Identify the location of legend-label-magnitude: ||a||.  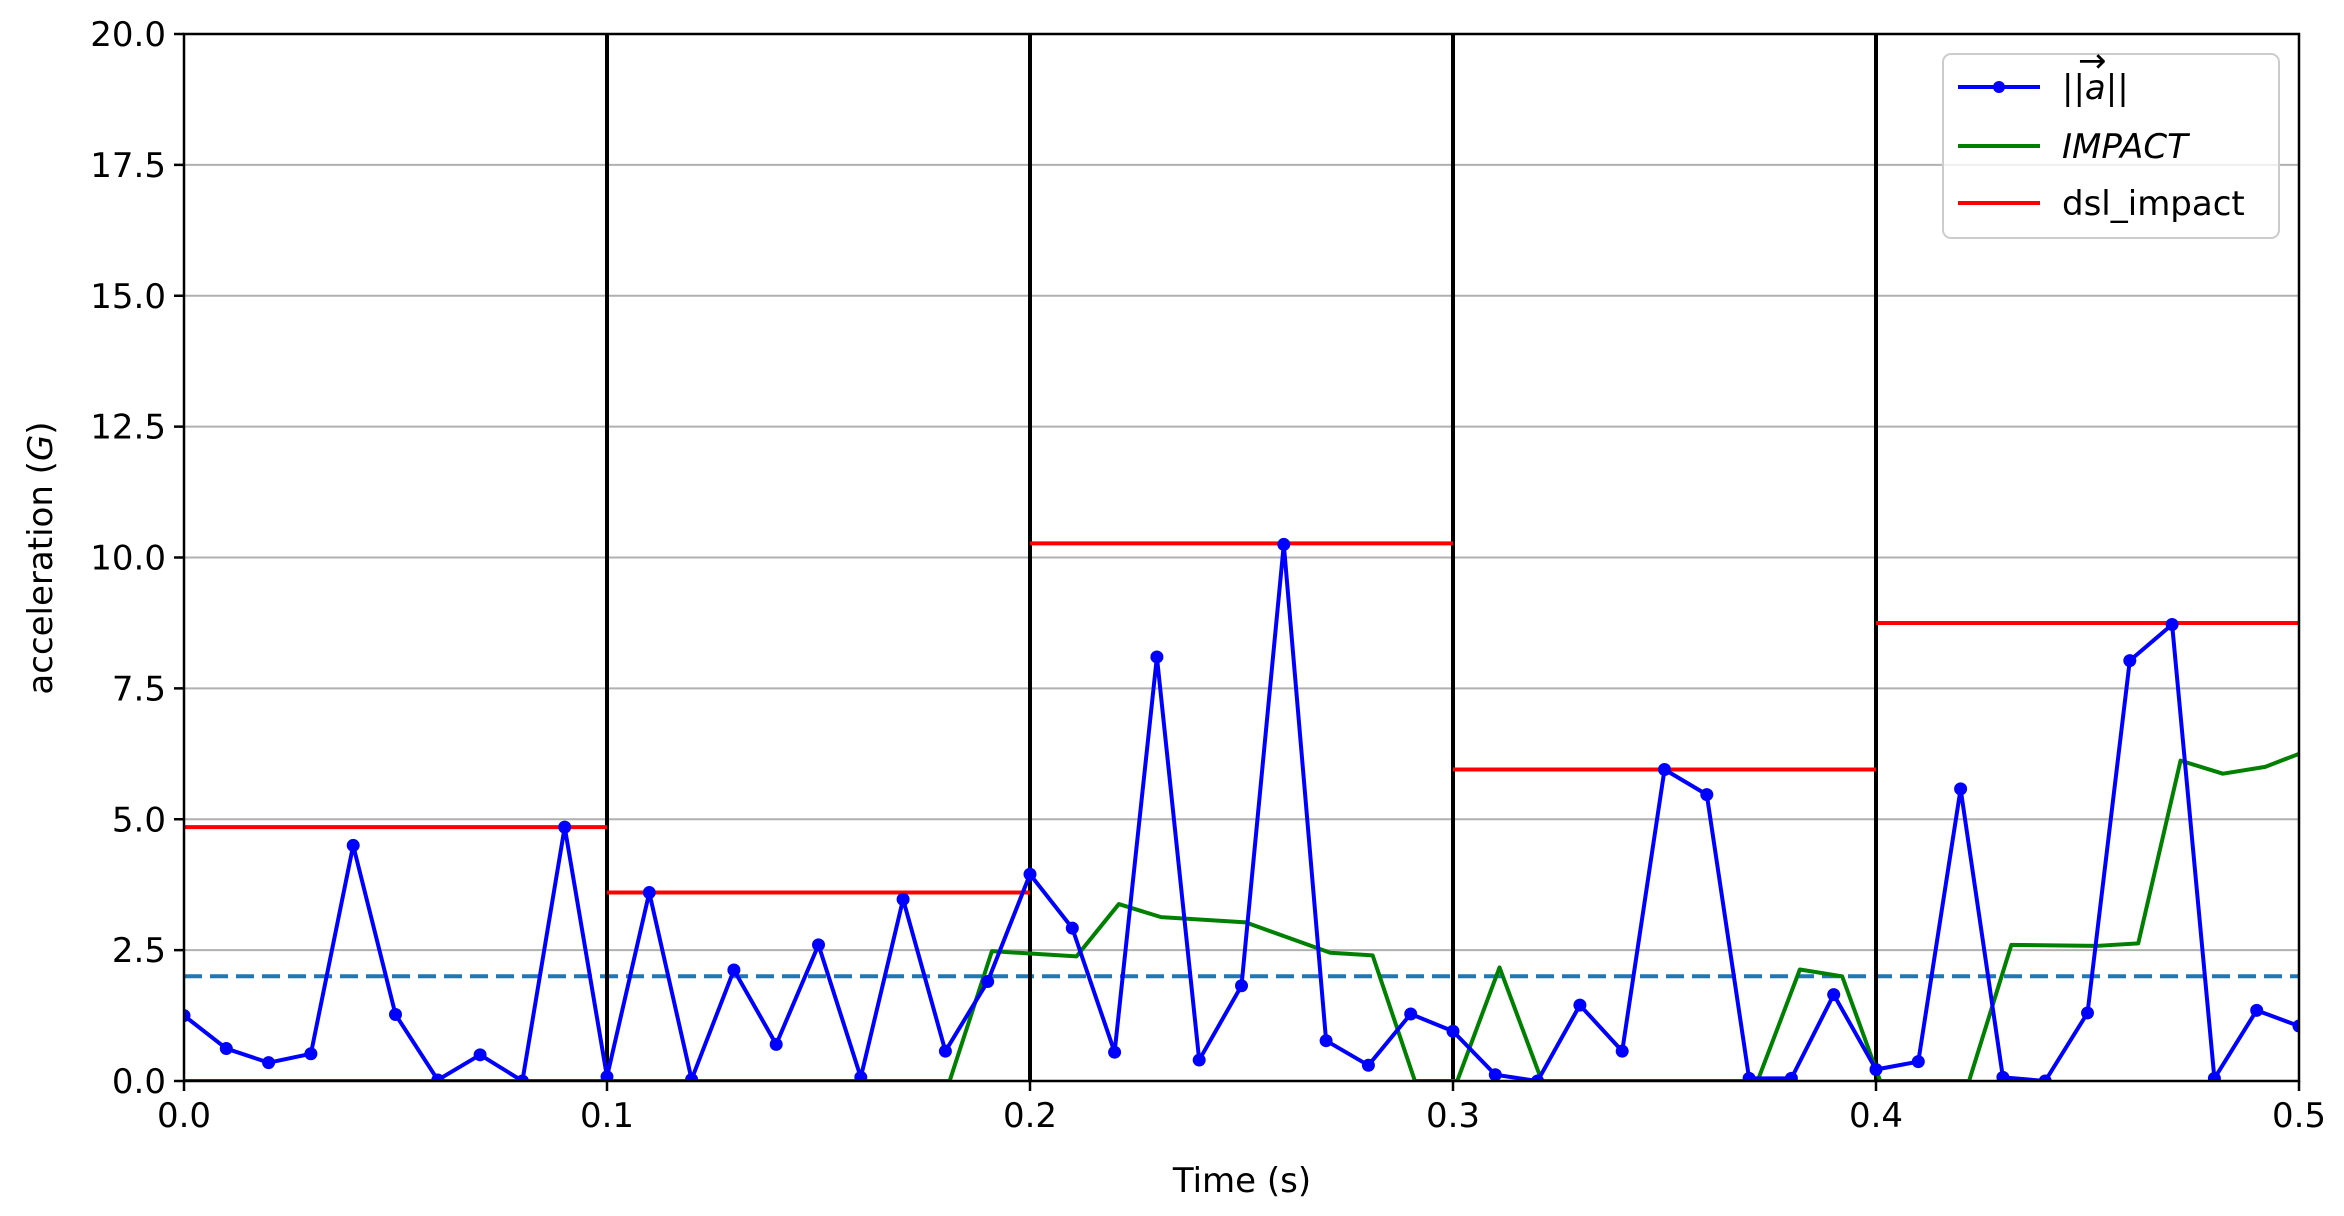
(2095, 88).